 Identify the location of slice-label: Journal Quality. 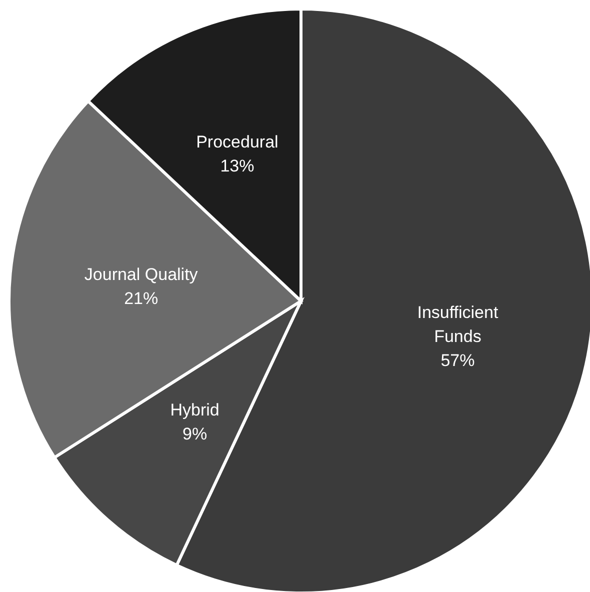
(141, 274).